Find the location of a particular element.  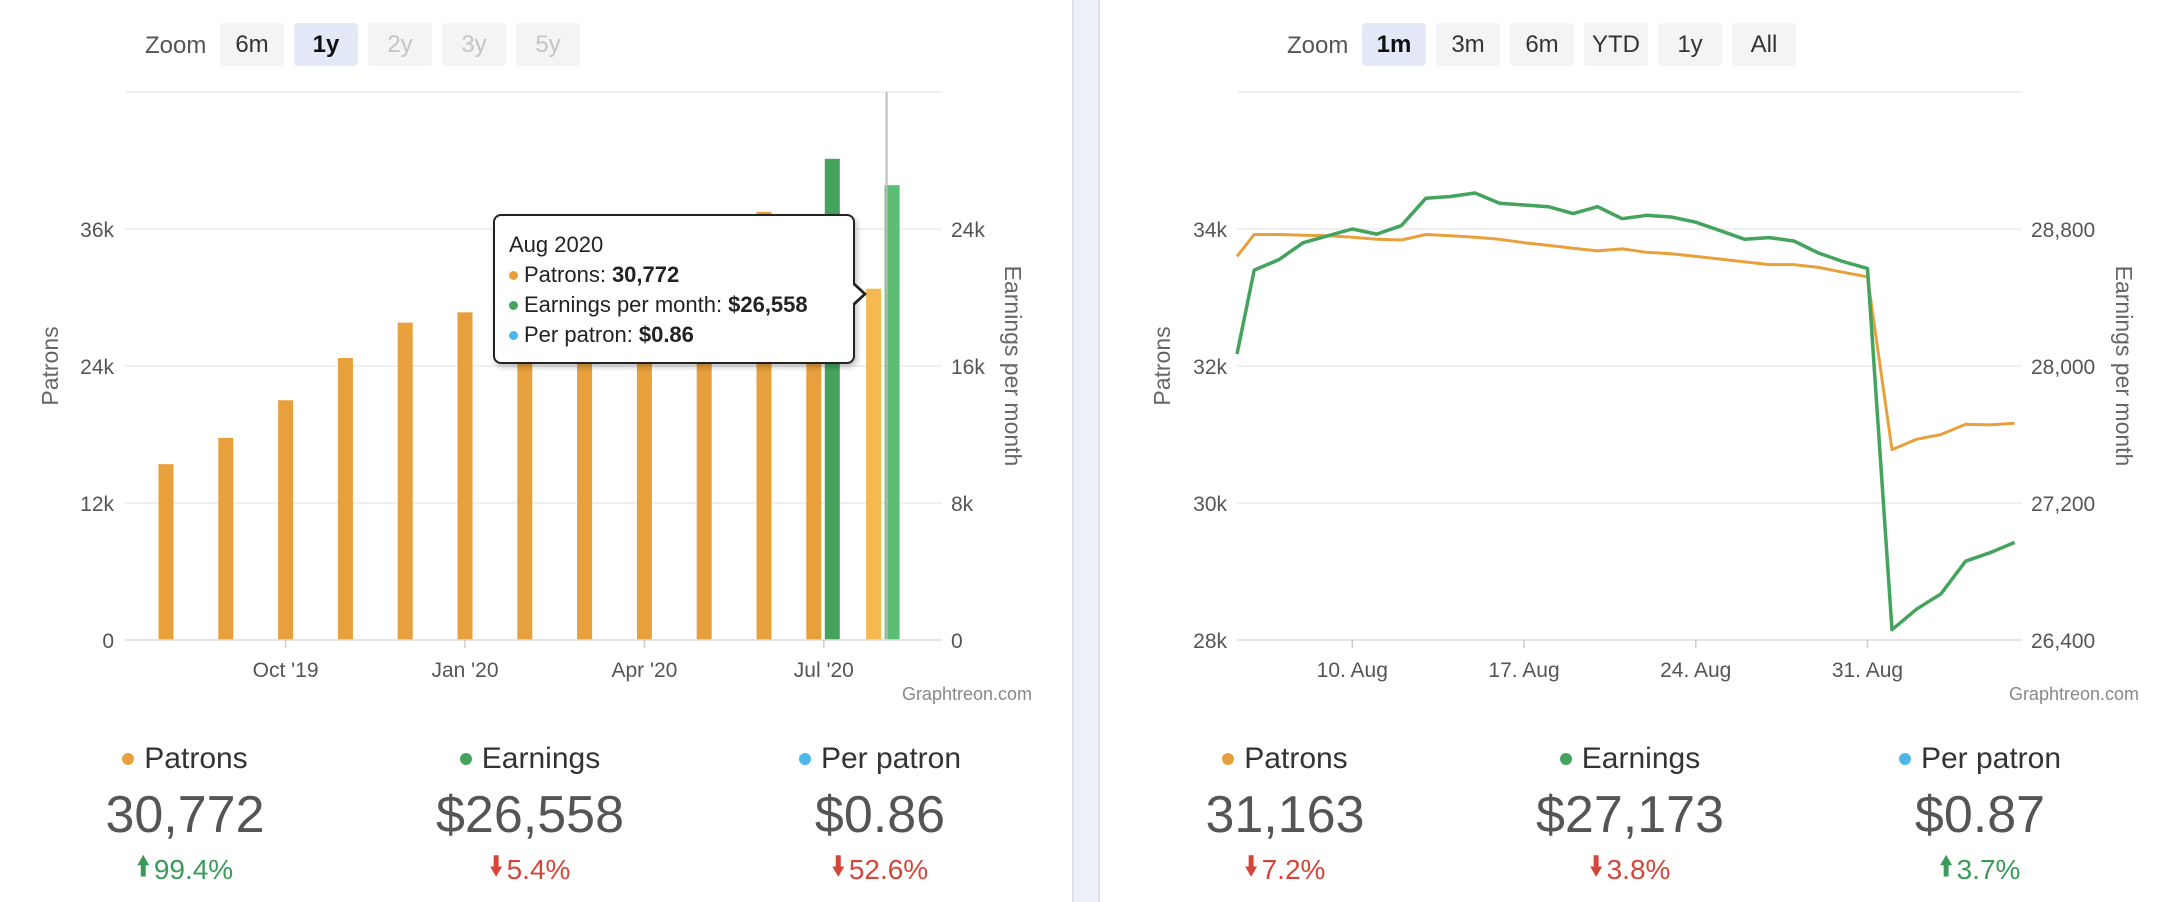

line-patrons is located at coordinates (1625, 342).